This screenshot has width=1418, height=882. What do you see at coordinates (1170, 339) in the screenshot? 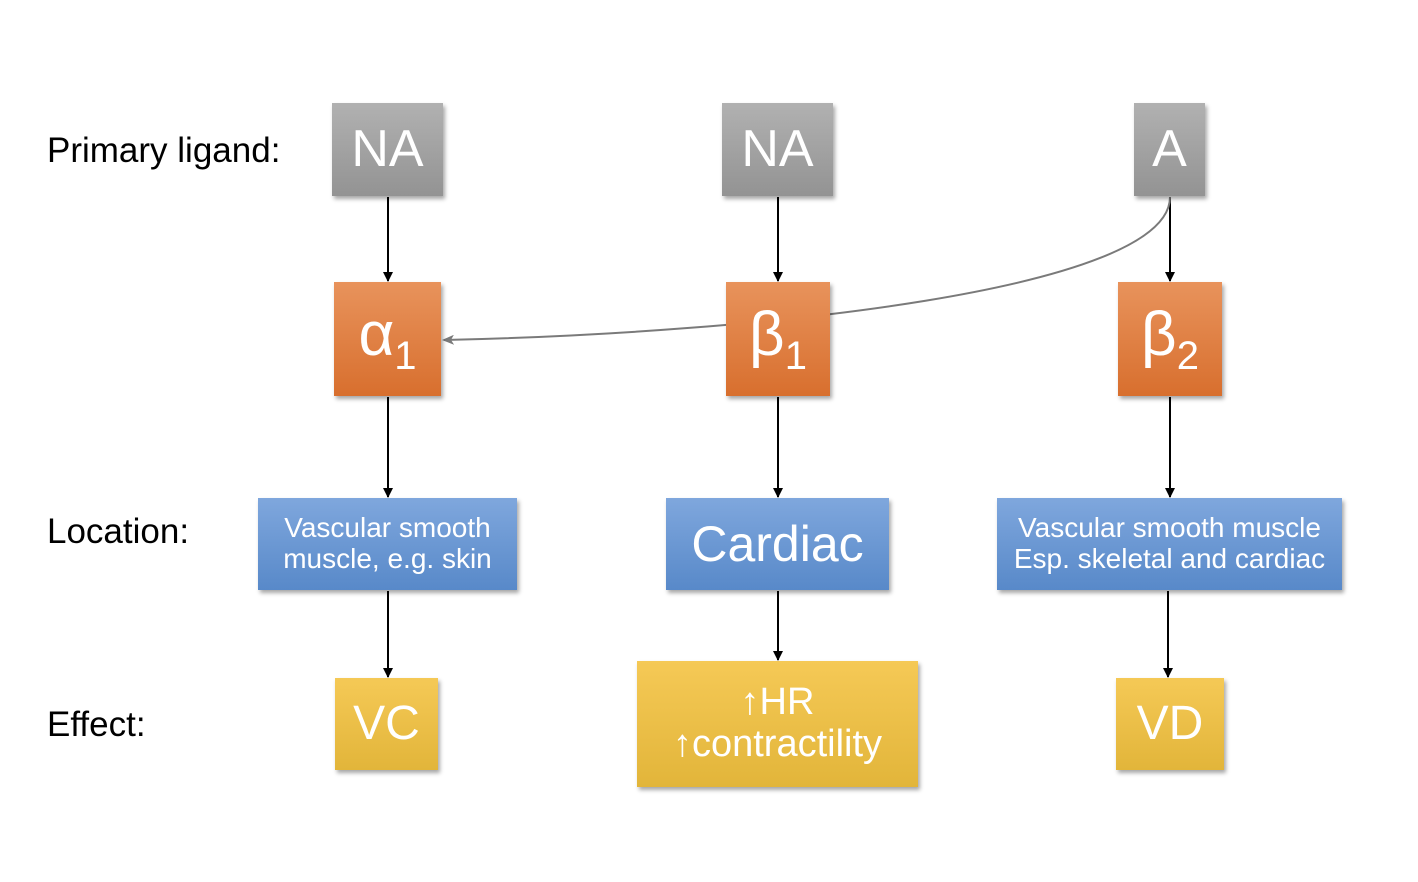
I see `receptor-box-beta2: β2` at bounding box center [1170, 339].